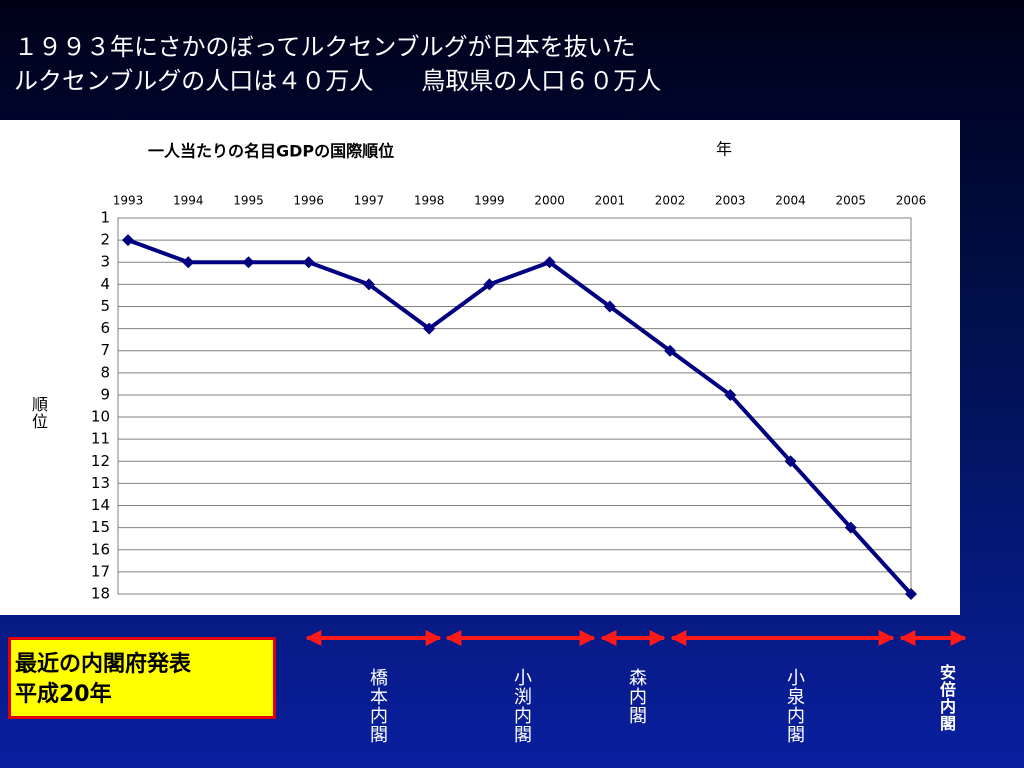 This screenshot has height=768, width=1024. I want to click on x-tick-label: 2000, so click(549, 201).